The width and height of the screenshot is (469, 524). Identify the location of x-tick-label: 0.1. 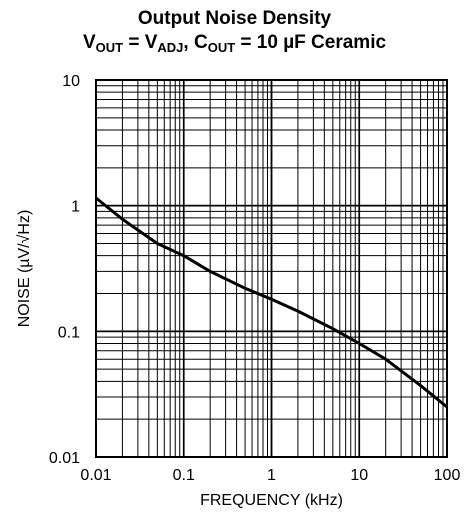
(184, 475).